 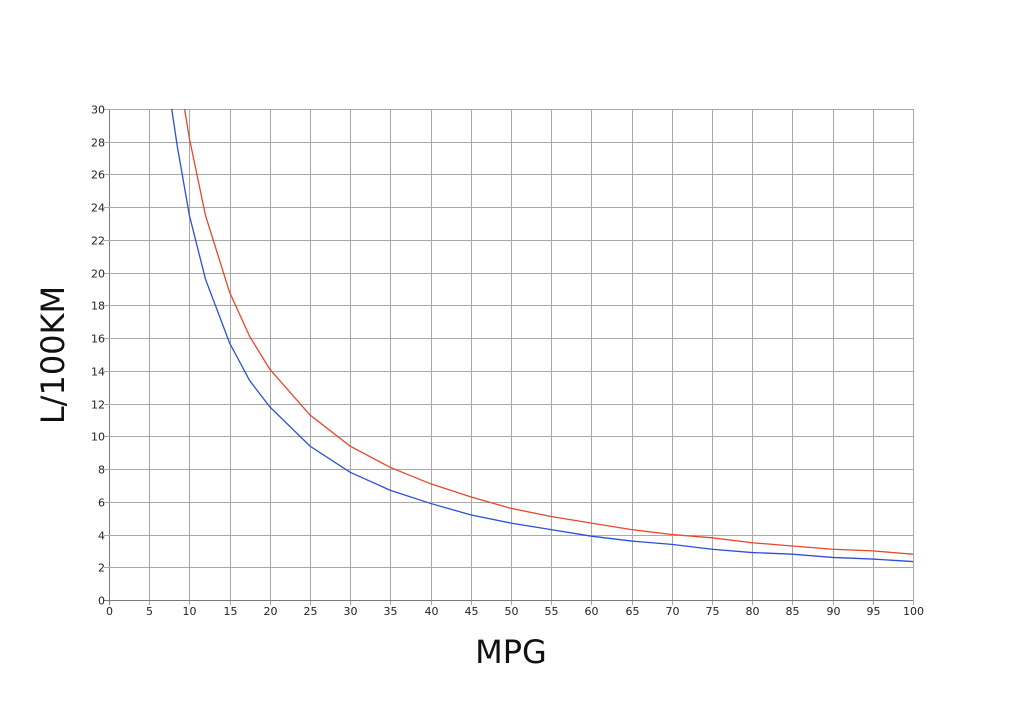 I want to click on x-tick-label: 40, so click(x=432, y=611).